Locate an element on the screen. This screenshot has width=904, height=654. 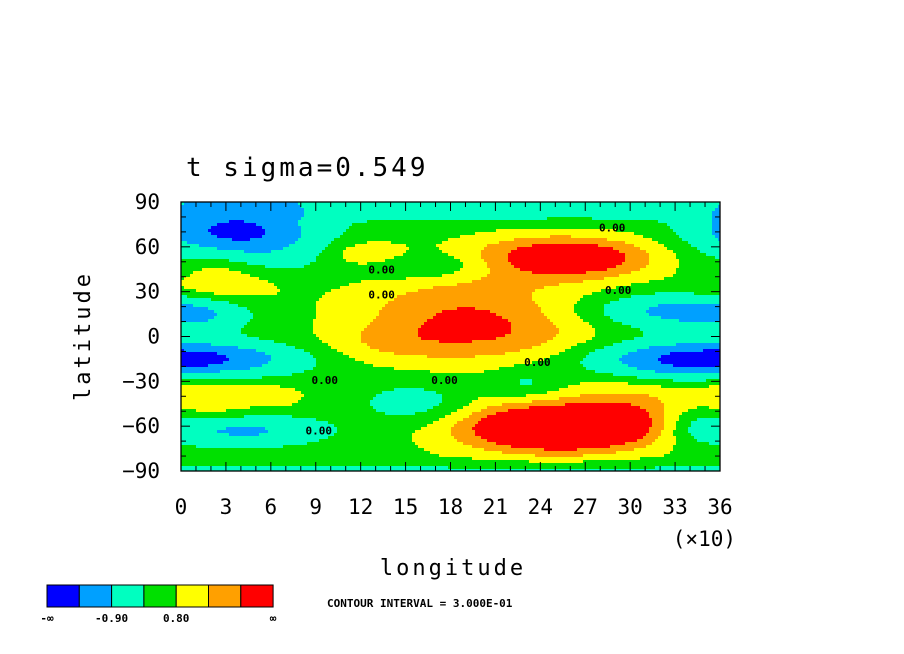
colorbar-tick-label: -0.90 is located at coordinates (111, 618).